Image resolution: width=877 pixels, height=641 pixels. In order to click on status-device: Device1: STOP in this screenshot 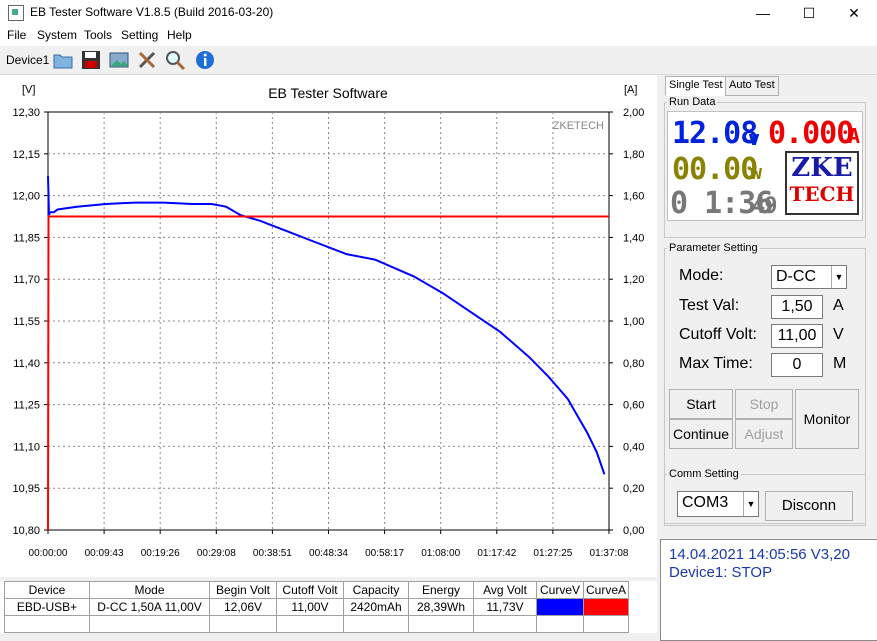, I will do `click(721, 572)`.